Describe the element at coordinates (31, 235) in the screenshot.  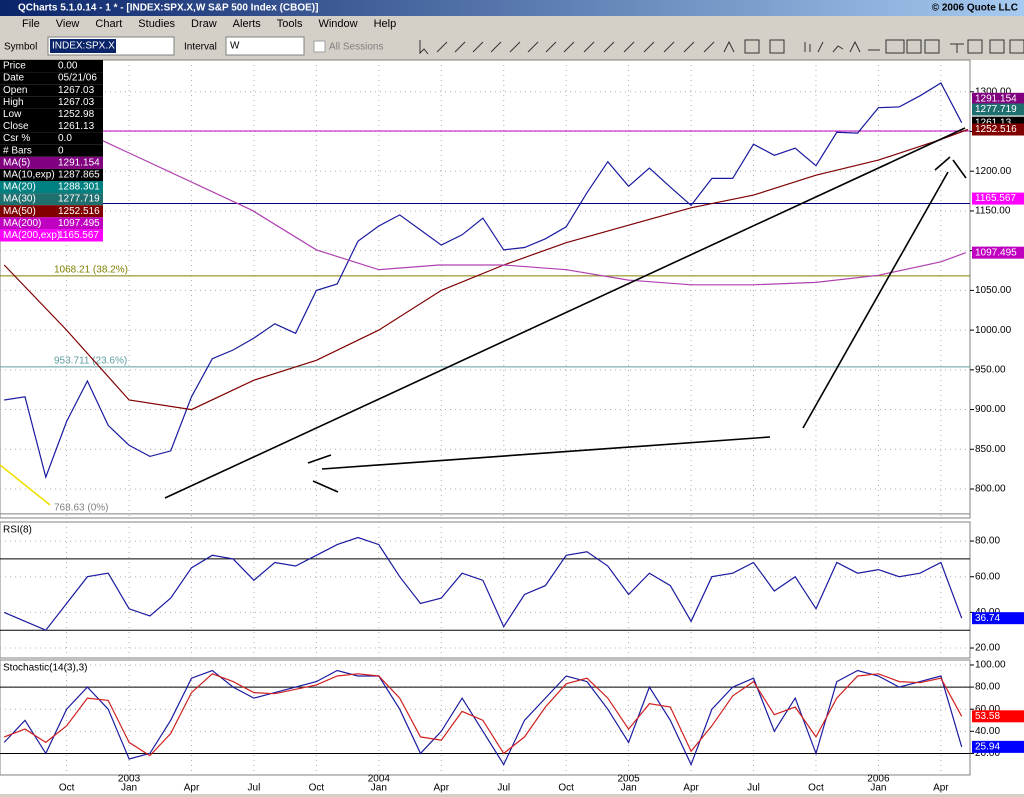
I see `data-box-label: MA(200,exp)` at that location.